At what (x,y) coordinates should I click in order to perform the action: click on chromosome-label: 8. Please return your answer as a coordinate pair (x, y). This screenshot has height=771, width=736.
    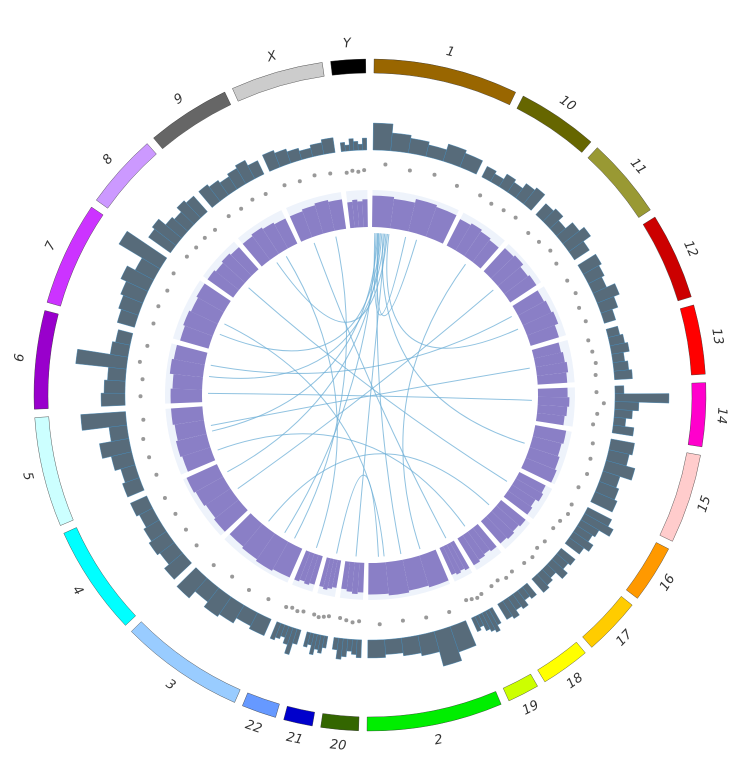
    Looking at the image, I should click on (108, 160).